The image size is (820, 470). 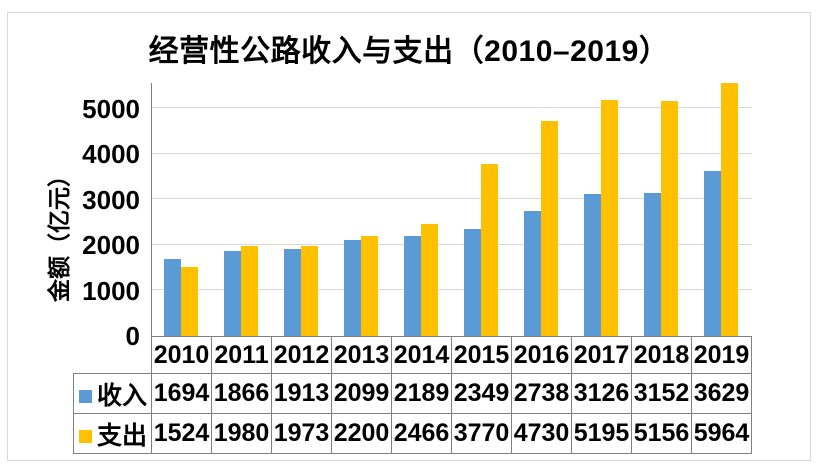 What do you see at coordinates (111, 109) in the screenshot?
I see `y-tick-label-5000: 5000` at bounding box center [111, 109].